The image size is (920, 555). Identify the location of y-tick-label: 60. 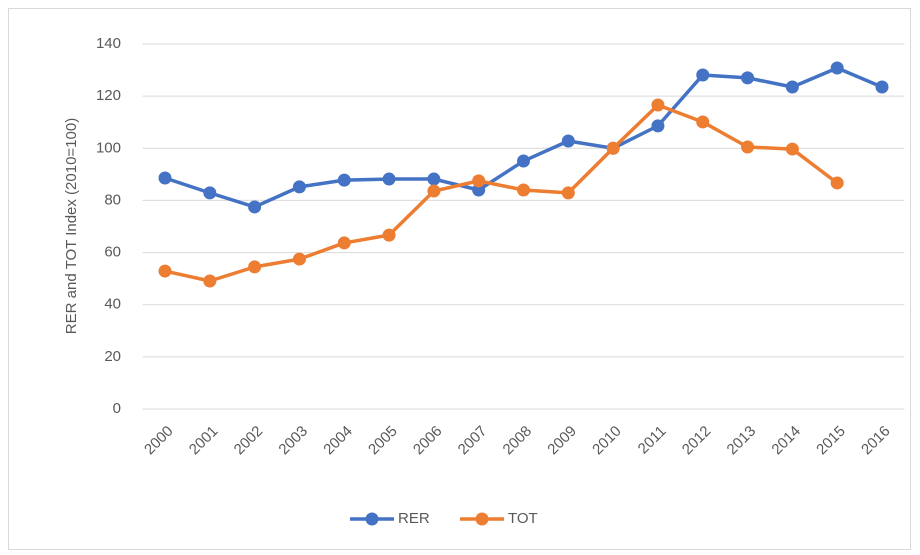
(112, 252).